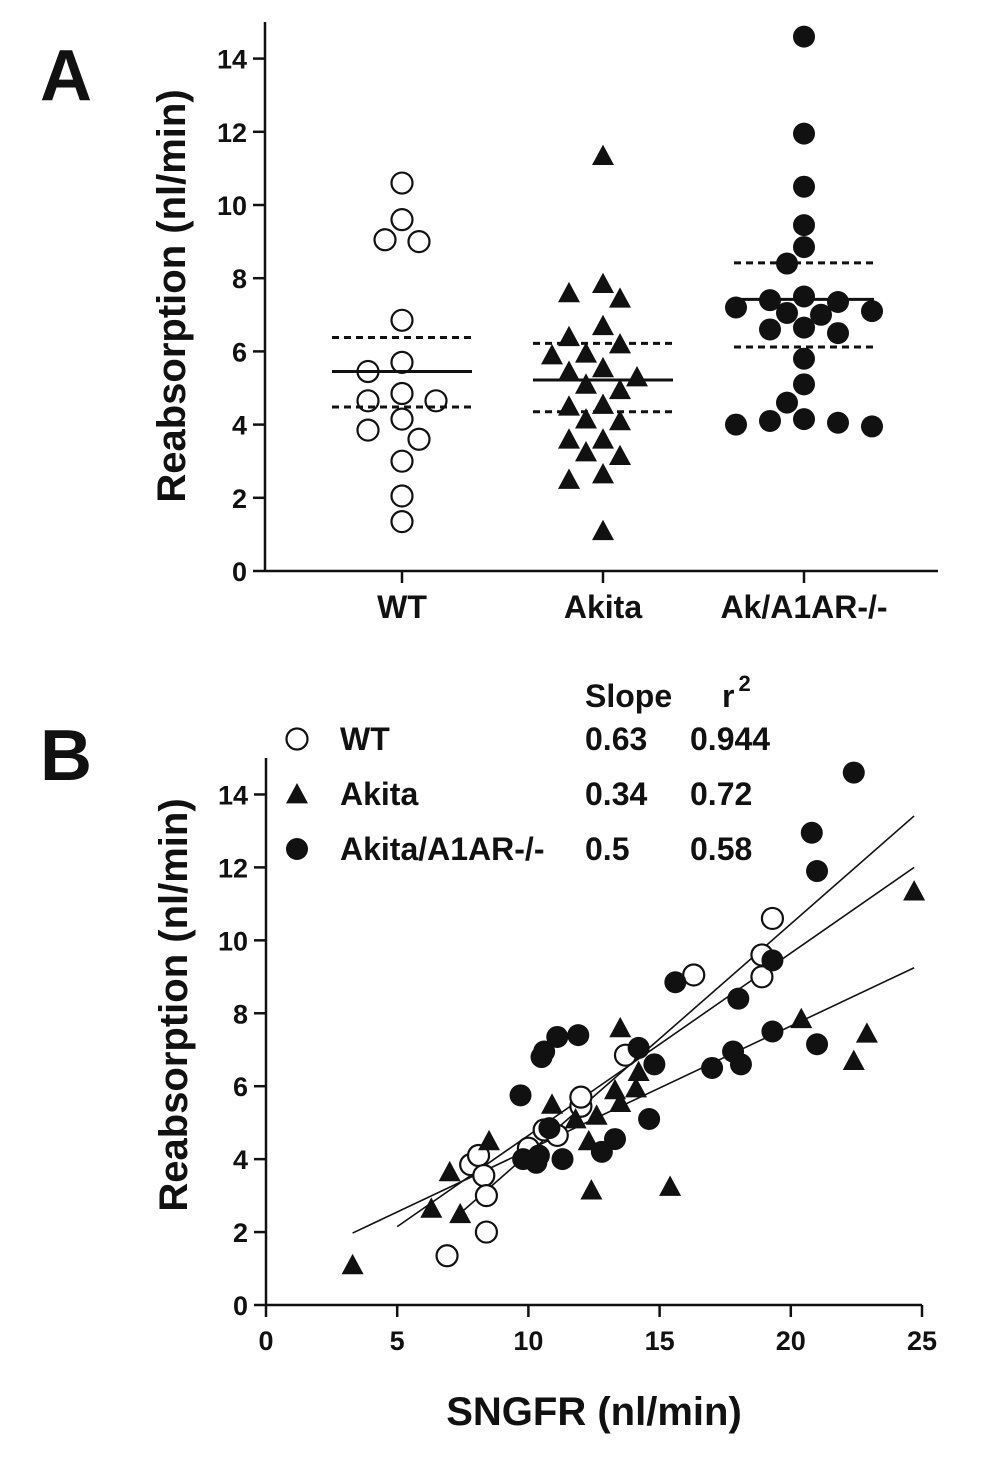  Describe the element at coordinates (402, 607) in the screenshot. I see `panel-a-category-label: WT` at that location.